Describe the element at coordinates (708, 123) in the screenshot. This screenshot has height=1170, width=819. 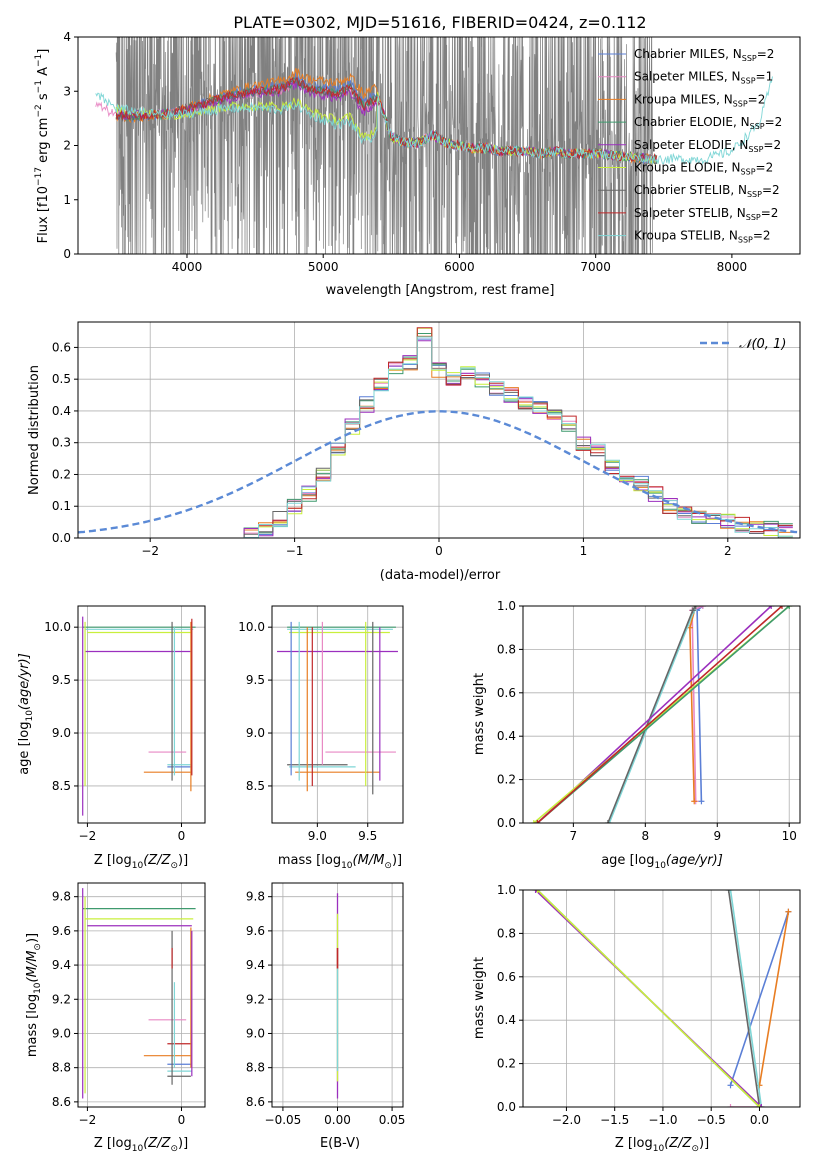
I see `legend-entry: Chabrier ELODIE, NSSP=2` at that location.